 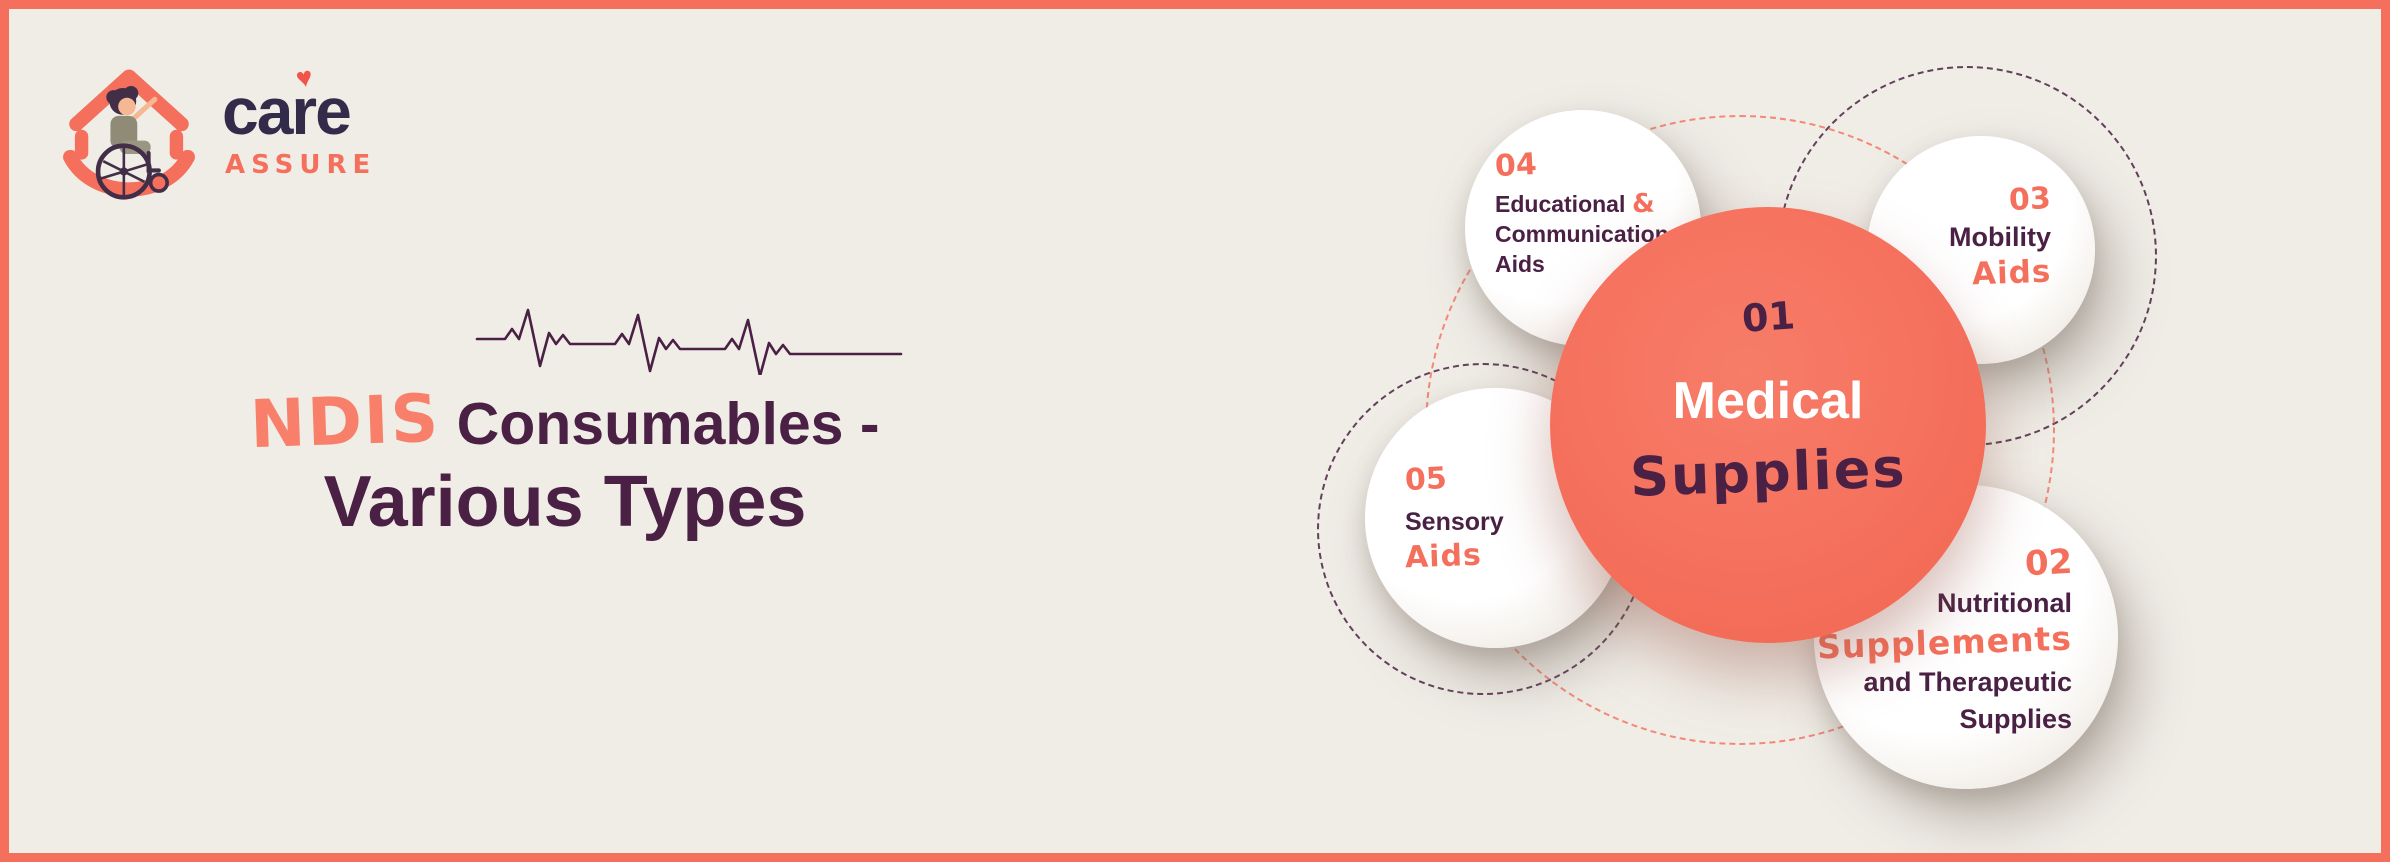 I want to click on circle-01-medical-supplies: 01 Medical Supplies, so click(x=1768, y=425).